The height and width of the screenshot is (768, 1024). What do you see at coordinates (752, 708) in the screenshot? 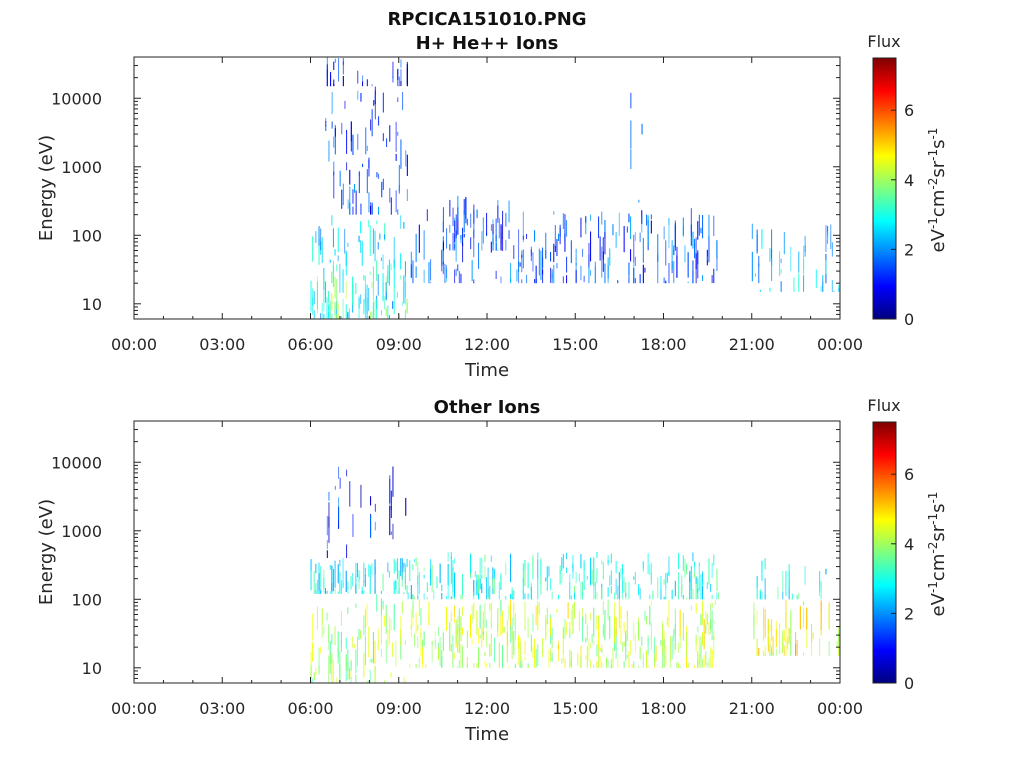
I see `x-tick-label: 21:00` at bounding box center [752, 708].